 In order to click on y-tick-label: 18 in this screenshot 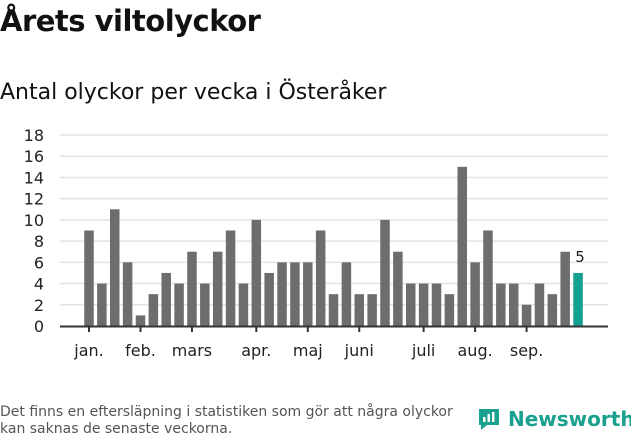, I will do `click(34, 135)`.